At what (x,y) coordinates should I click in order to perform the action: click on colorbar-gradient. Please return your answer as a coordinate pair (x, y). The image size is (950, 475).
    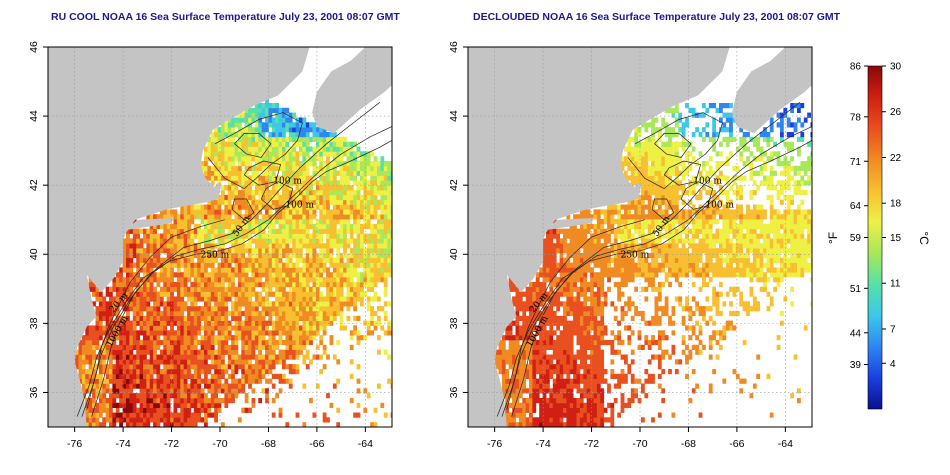
    Looking at the image, I should click on (875, 237).